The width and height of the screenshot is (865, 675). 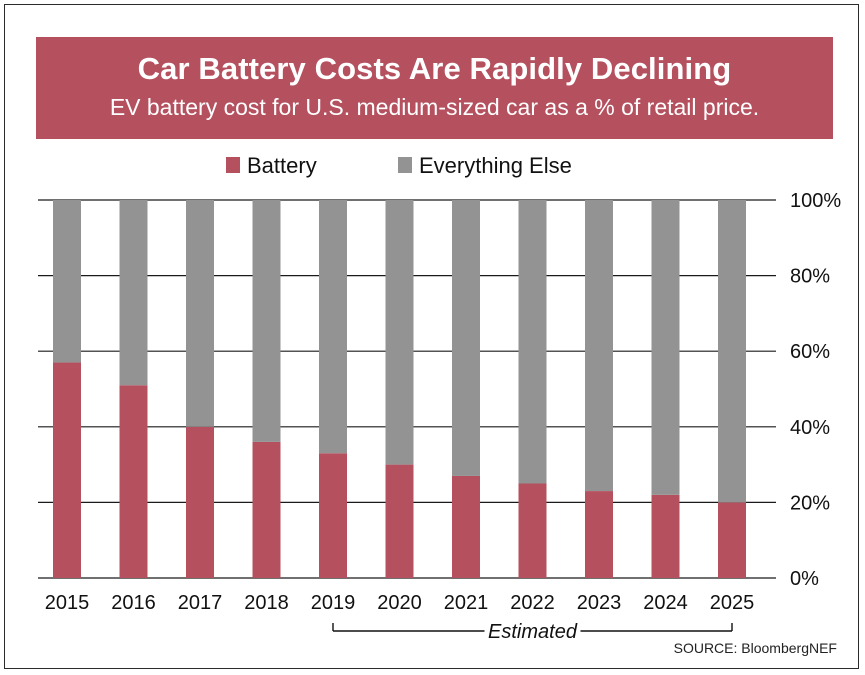 What do you see at coordinates (67, 281) in the screenshot?
I see `bar-everything-else-2015` at bounding box center [67, 281].